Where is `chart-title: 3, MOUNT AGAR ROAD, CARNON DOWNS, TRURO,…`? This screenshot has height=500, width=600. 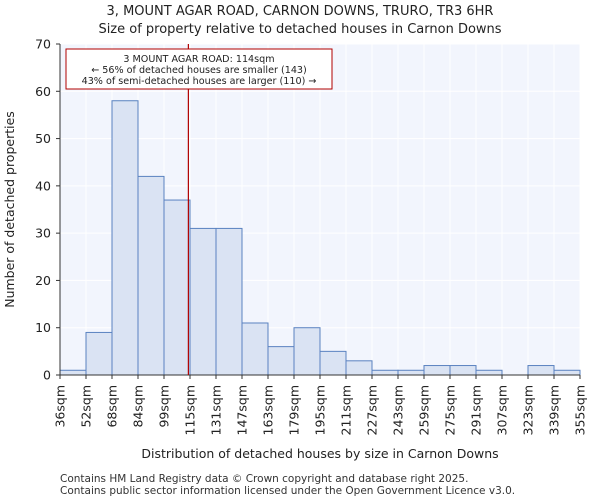
chart-title: 3, MOUNT AGAR ROAD, CARNON DOWNS, TRURO,… is located at coordinates (300, 11).